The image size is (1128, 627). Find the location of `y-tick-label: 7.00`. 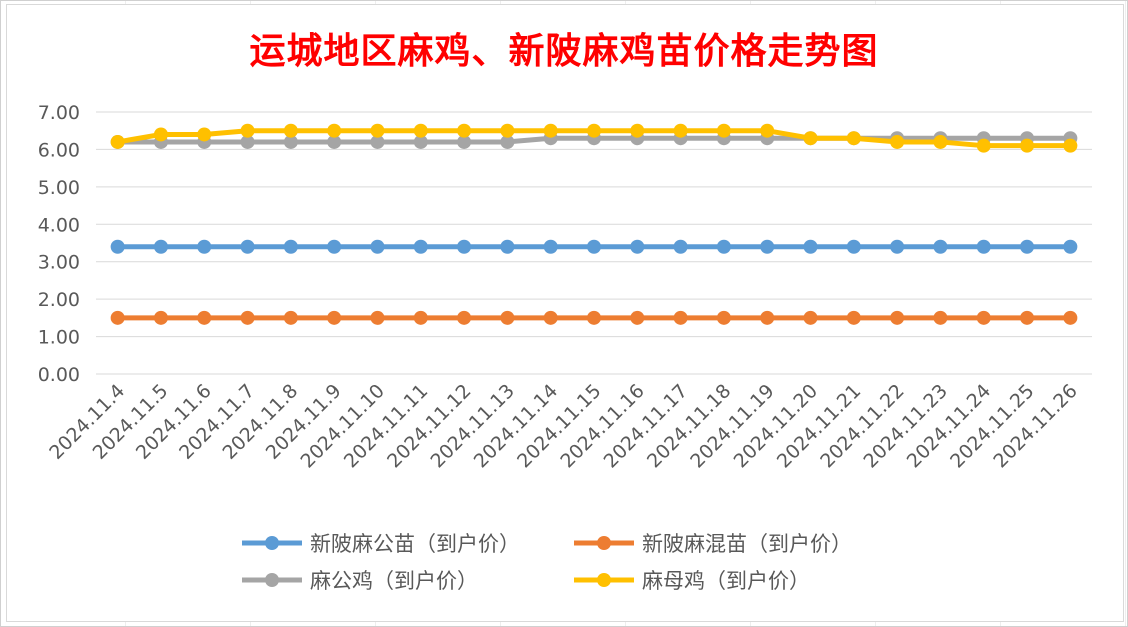

y-tick-label: 7.00 is located at coordinates (59, 113).